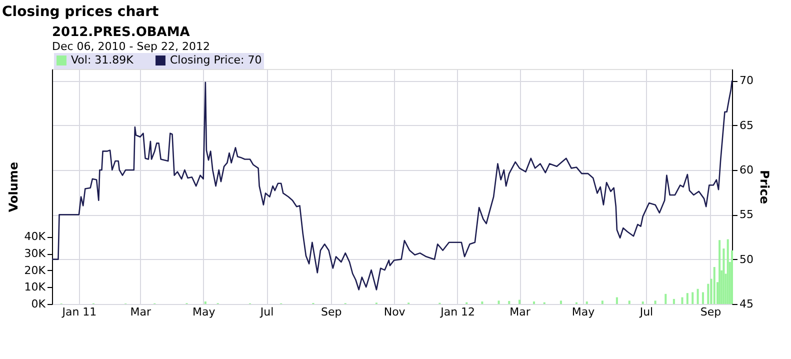  I want to click on y2-tick-label: 55, so click(747, 215).